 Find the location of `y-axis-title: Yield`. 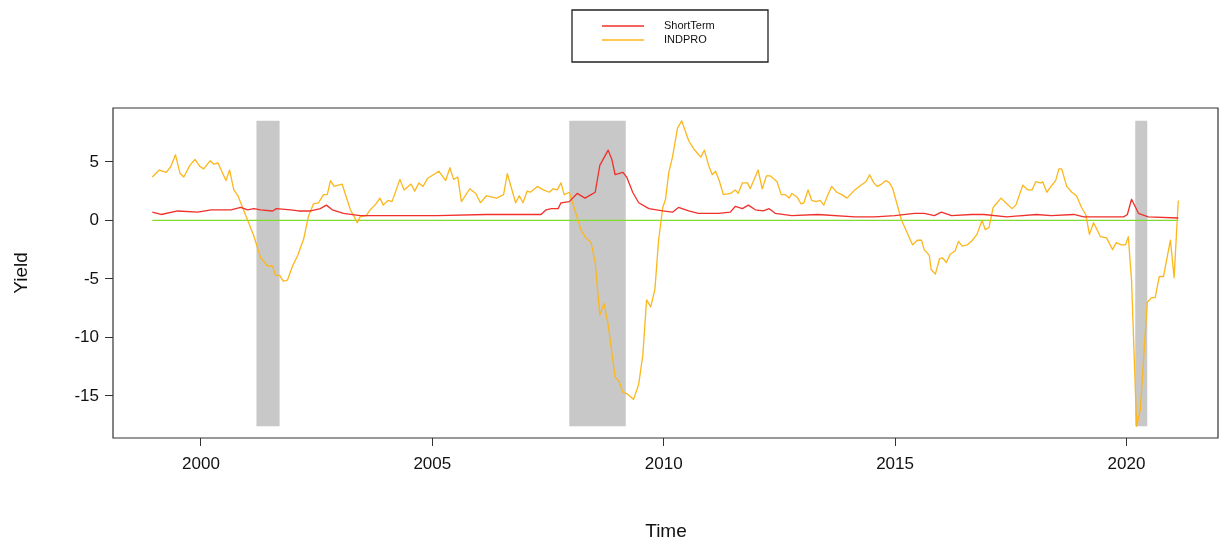

y-axis-title: Yield is located at coordinates (21, 273).